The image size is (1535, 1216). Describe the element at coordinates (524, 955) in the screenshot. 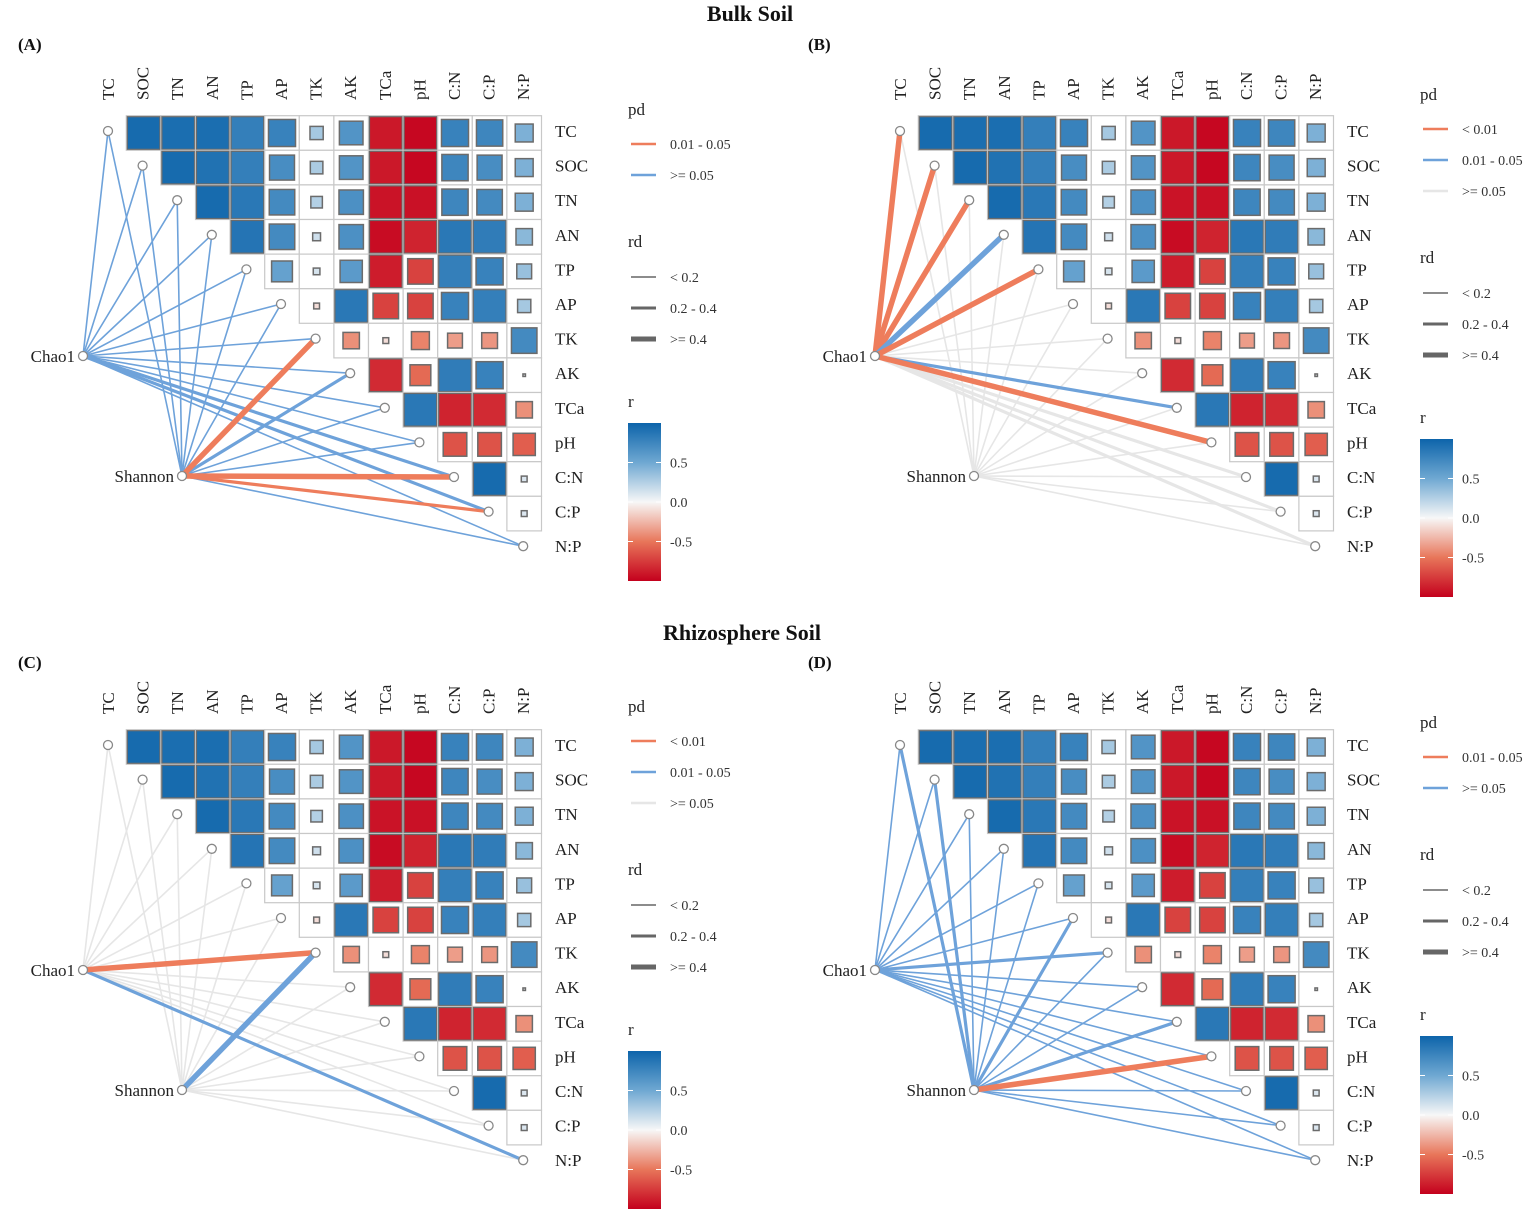

I see `cell-tk-np` at that location.